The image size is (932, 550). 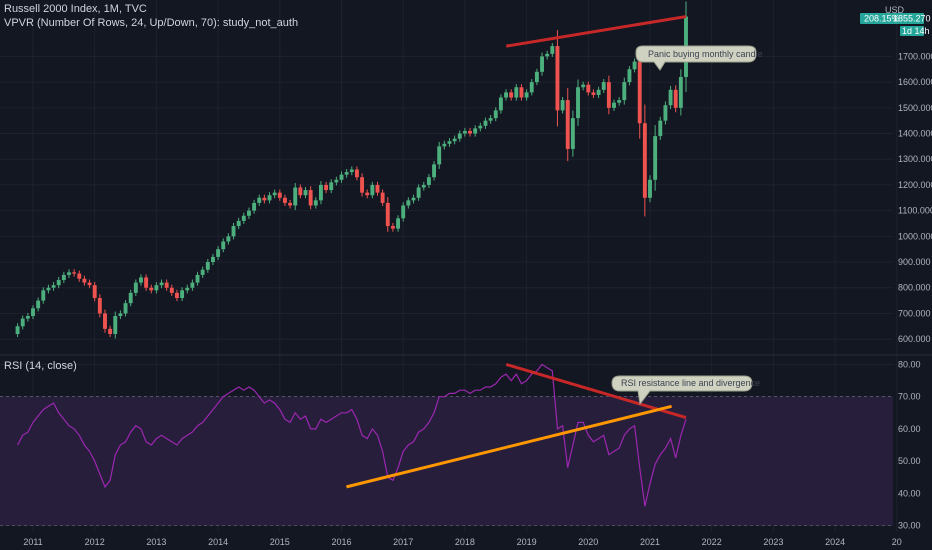 What do you see at coordinates (909, 526) in the screenshot?
I see `rsi-tick: 30.00` at bounding box center [909, 526].